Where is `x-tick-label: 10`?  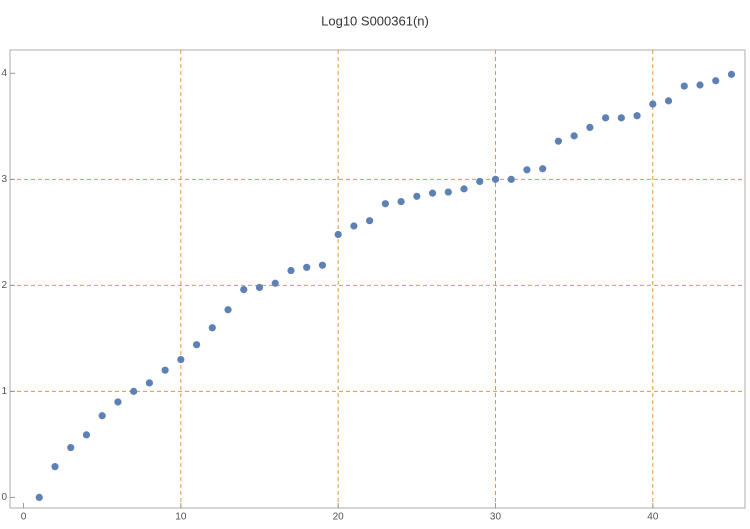 x-tick-label: 10 is located at coordinates (181, 517).